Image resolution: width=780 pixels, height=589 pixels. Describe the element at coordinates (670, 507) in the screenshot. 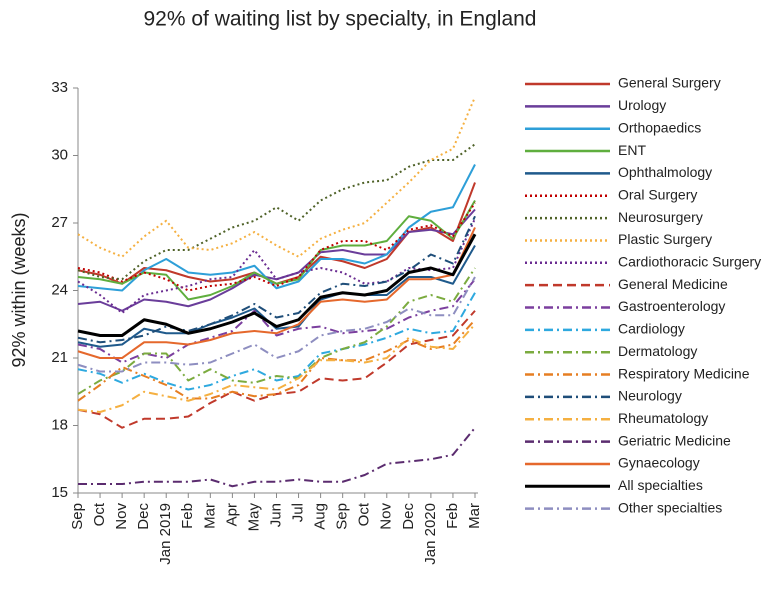

I see `legend-label: Other specialties` at that location.